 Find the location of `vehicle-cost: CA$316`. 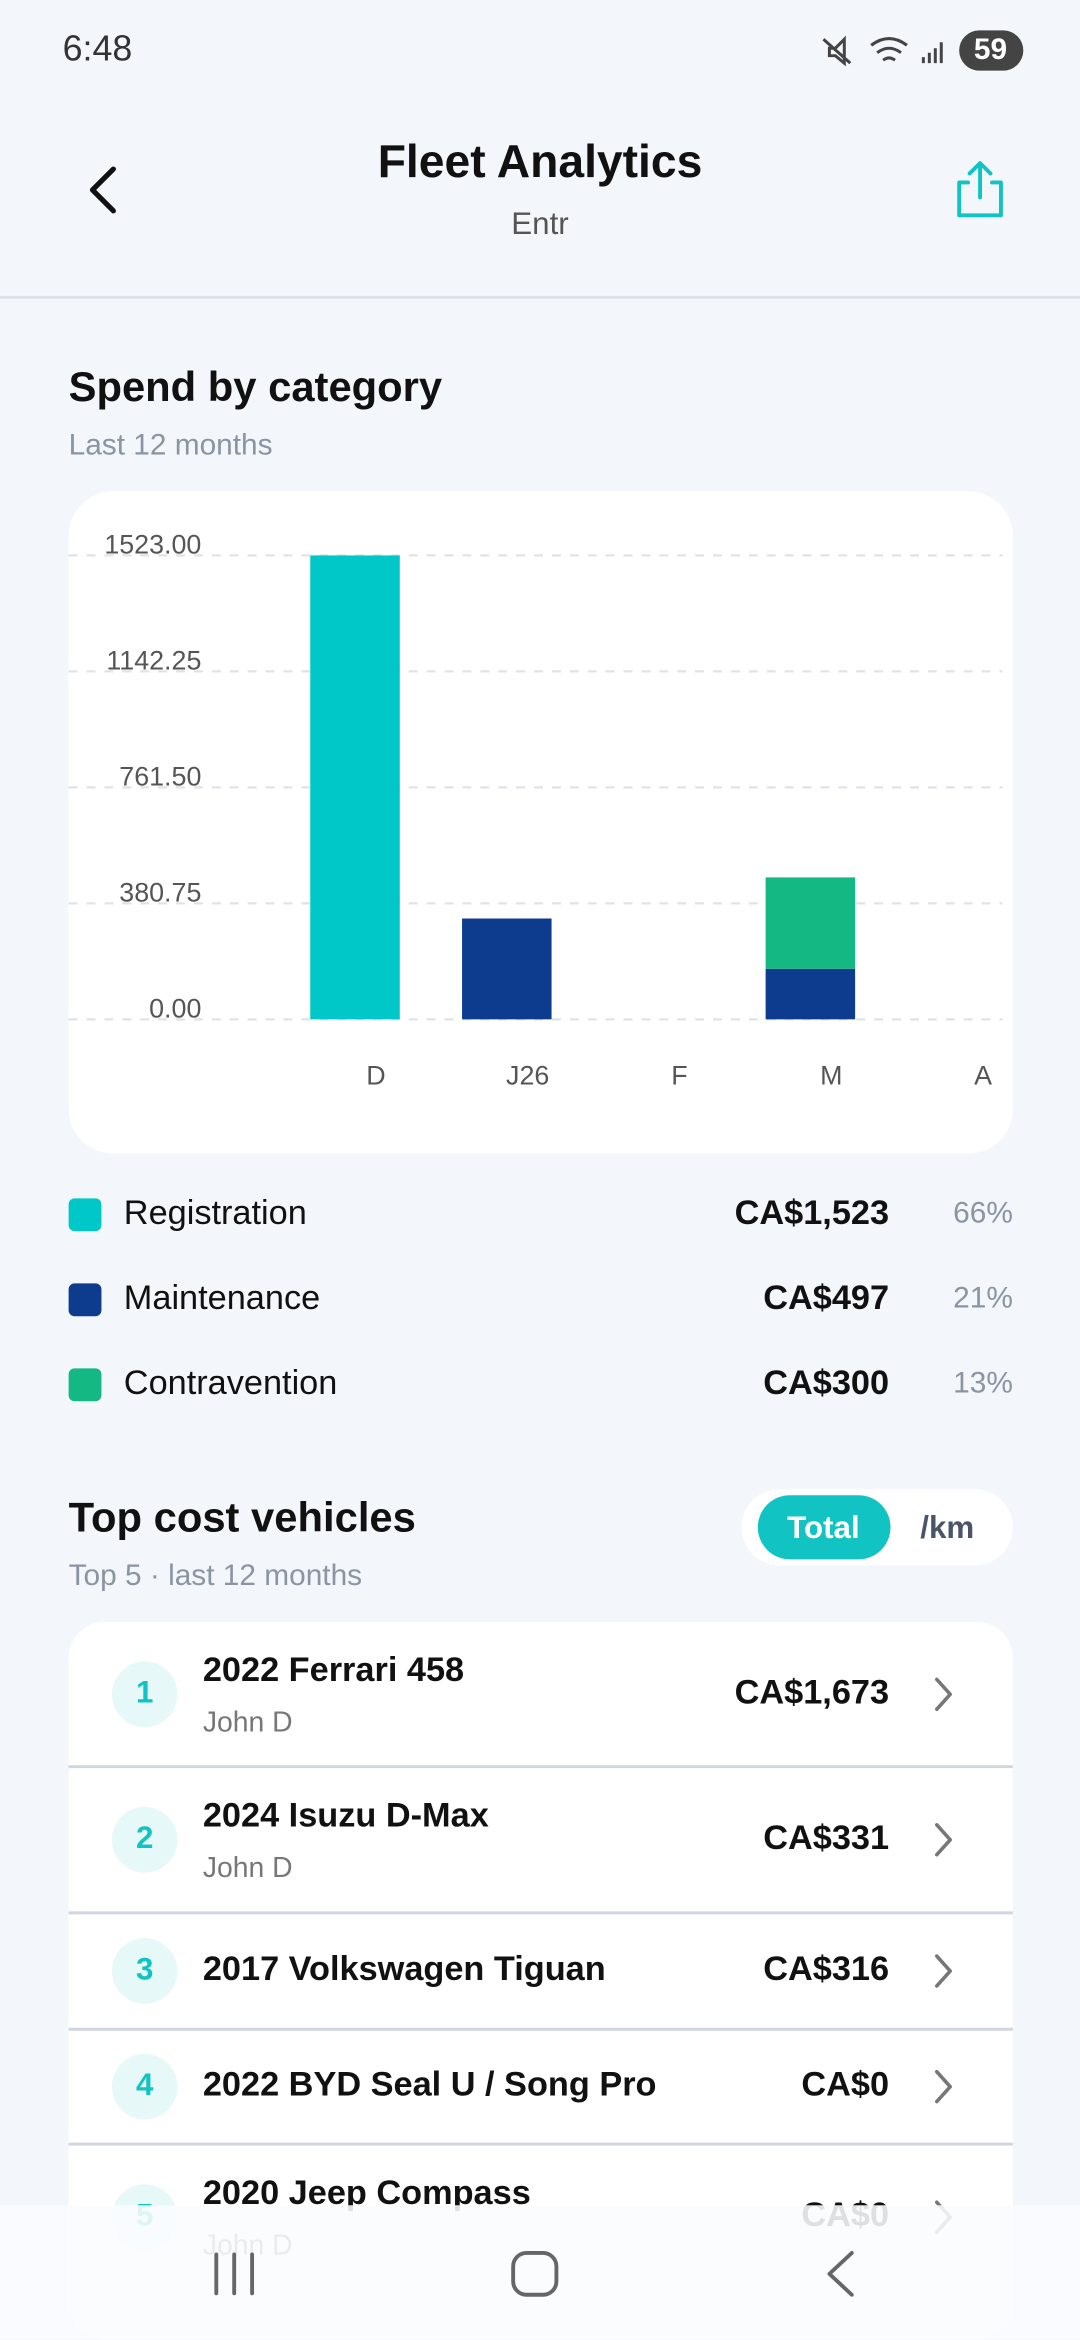

vehicle-cost: CA$316 is located at coordinates (826, 1969).